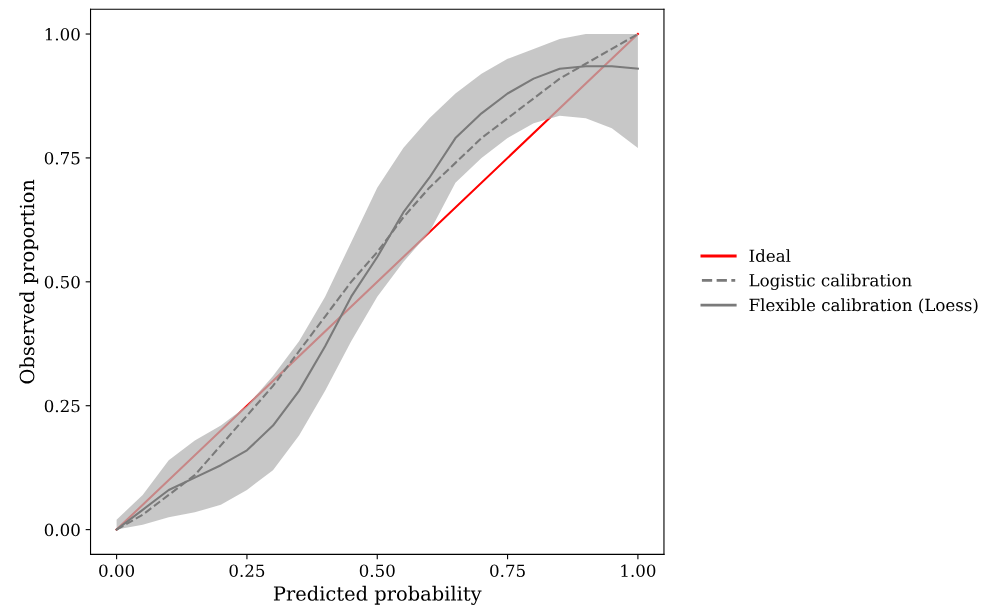  Describe the element at coordinates (117, 571) in the screenshot. I see `x-tick-label: 0.00` at that location.